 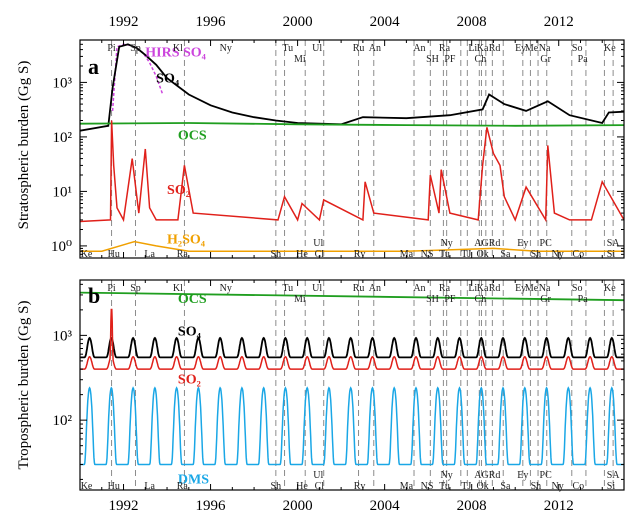 I want to click on panel-b-ytick-label: 10³, so click(x=63, y=336).